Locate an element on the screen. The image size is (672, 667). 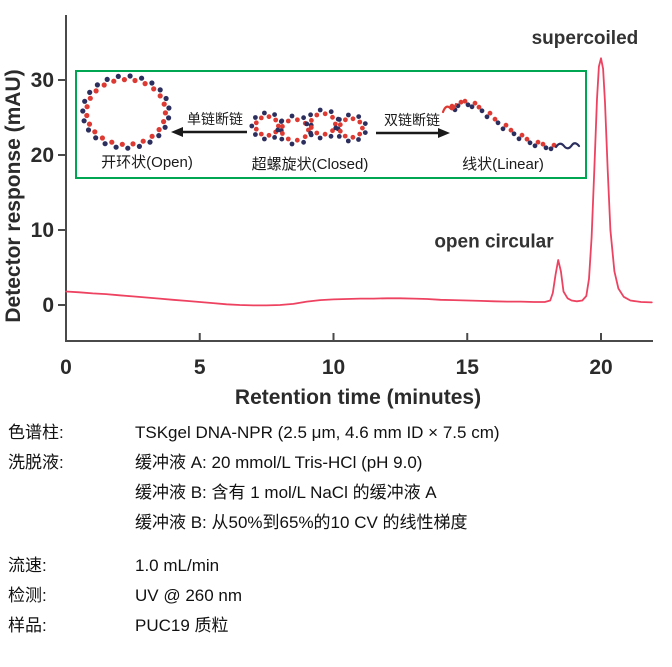
x-tick-label: 0 is located at coordinates (66, 367).